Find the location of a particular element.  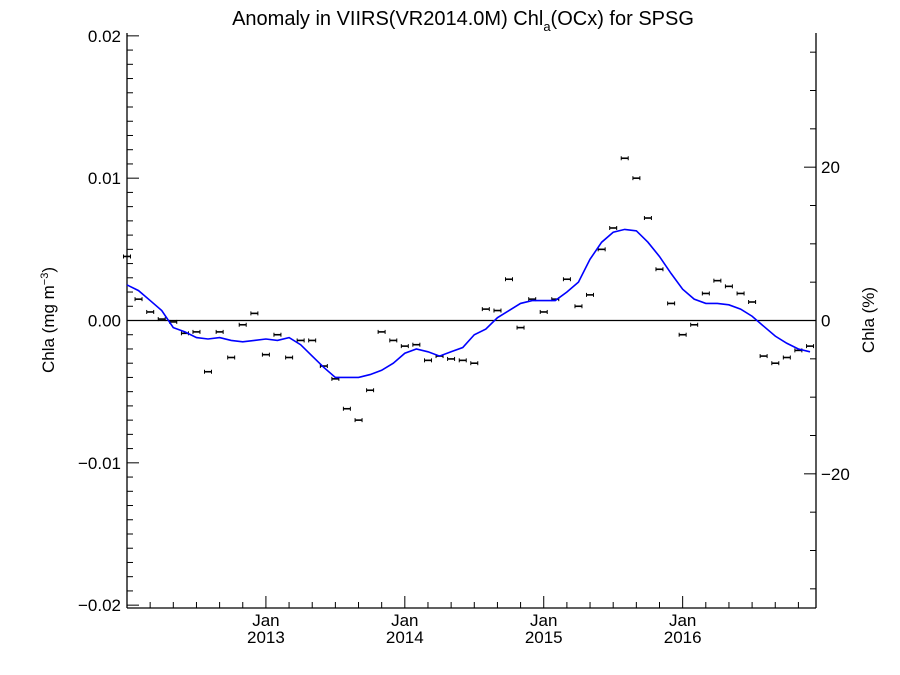

y-axis-label-left: Chla (mg m−3) is located at coordinates (48, 320).